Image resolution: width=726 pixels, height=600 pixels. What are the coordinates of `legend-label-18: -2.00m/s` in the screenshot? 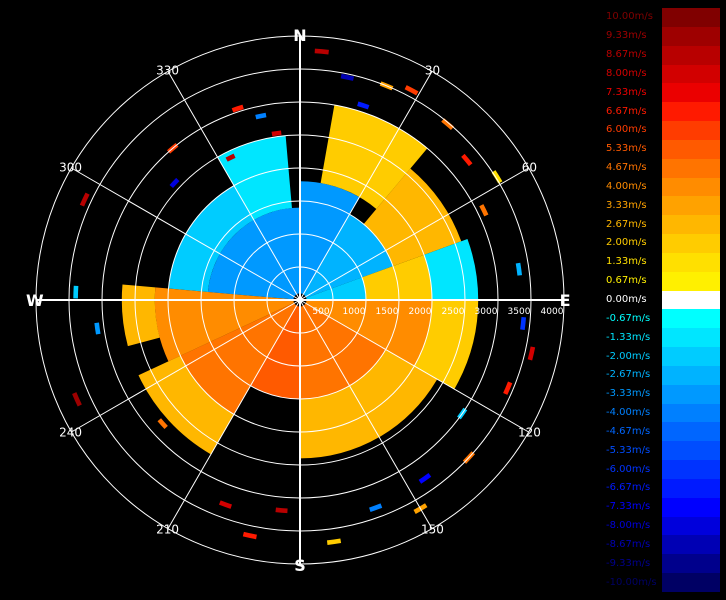 It's located at (628, 356).